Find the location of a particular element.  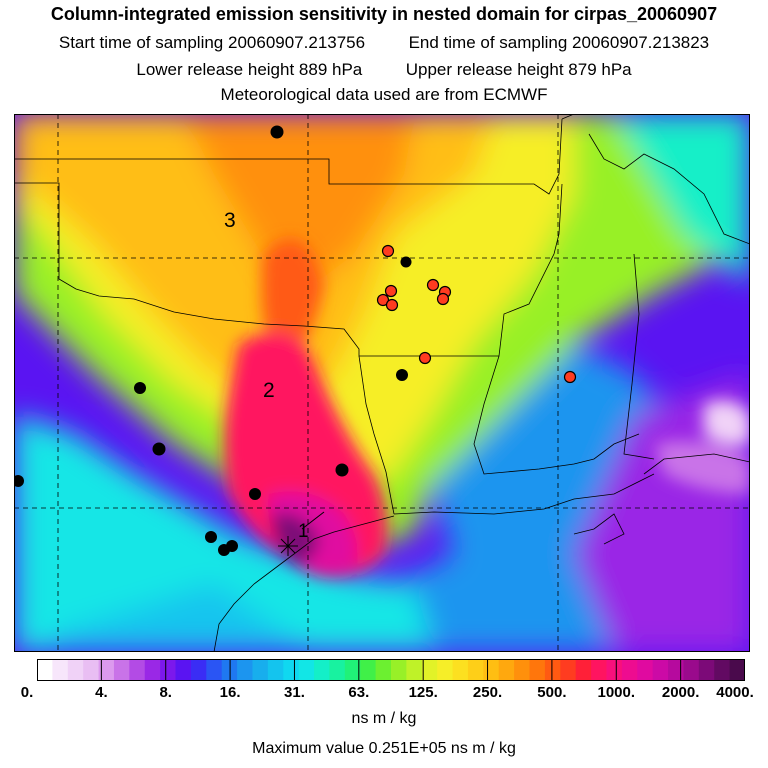

colorbar-tick-label: 31. is located at coordinates (294, 692).